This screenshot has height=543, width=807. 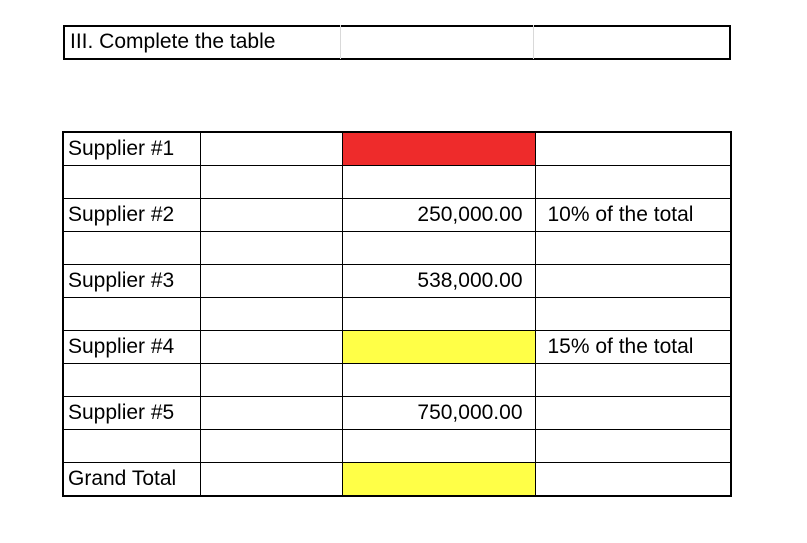 I want to click on table-row: Supplier #2 250,000.00 10% of the total, so click(x=397, y=215).